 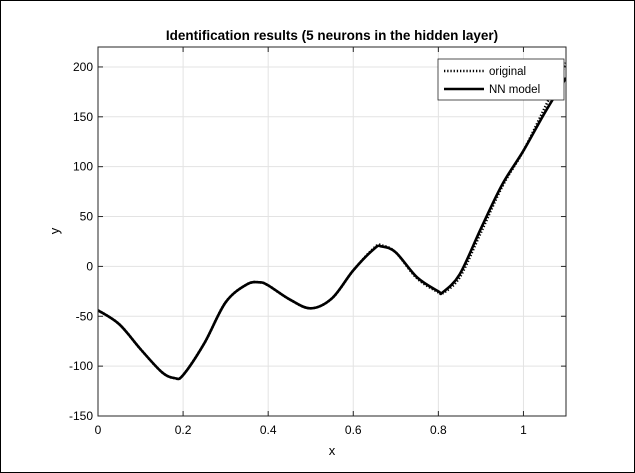 What do you see at coordinates (83, 117) in the screenshot?
I see `y-tick-label: 150` at bounding box center [83, 117].